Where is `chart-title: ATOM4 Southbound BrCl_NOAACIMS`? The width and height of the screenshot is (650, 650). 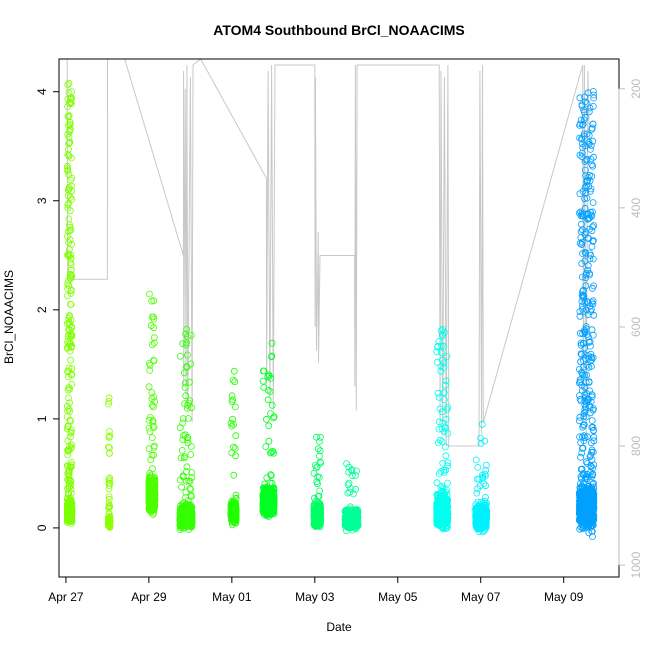
chart-title: ATOM4 Southbound BrCl_NOAACIMS is located at coordinates (338, 30).